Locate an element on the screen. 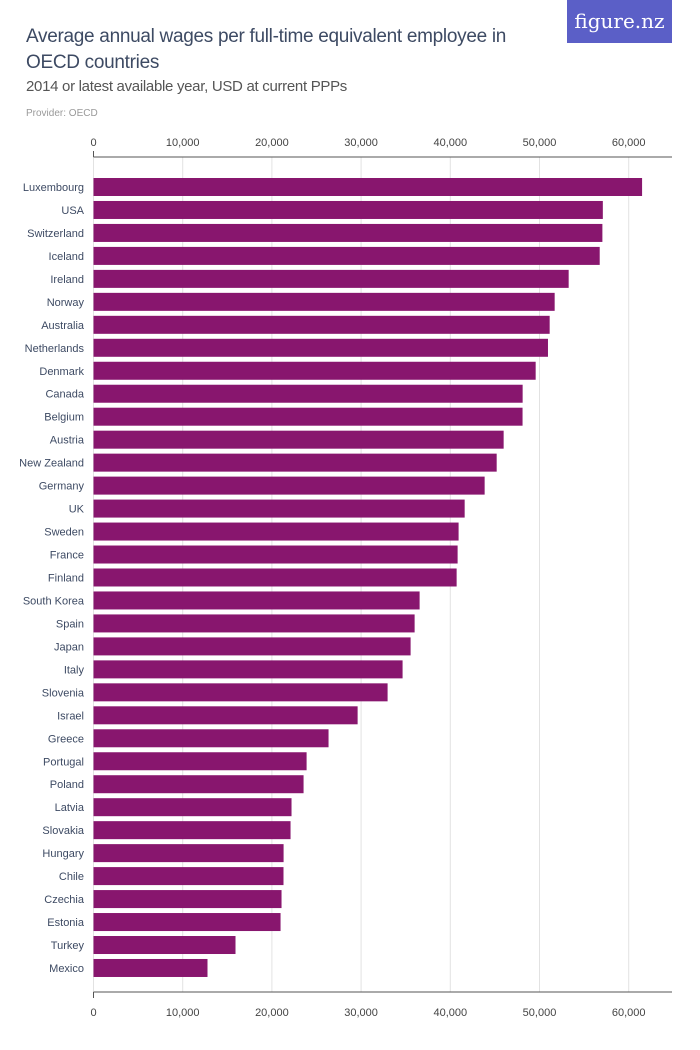 Image resolution: width=700 pixels, height=1050 pixels. category-label: Mexico is located at coordinates (66, 969).